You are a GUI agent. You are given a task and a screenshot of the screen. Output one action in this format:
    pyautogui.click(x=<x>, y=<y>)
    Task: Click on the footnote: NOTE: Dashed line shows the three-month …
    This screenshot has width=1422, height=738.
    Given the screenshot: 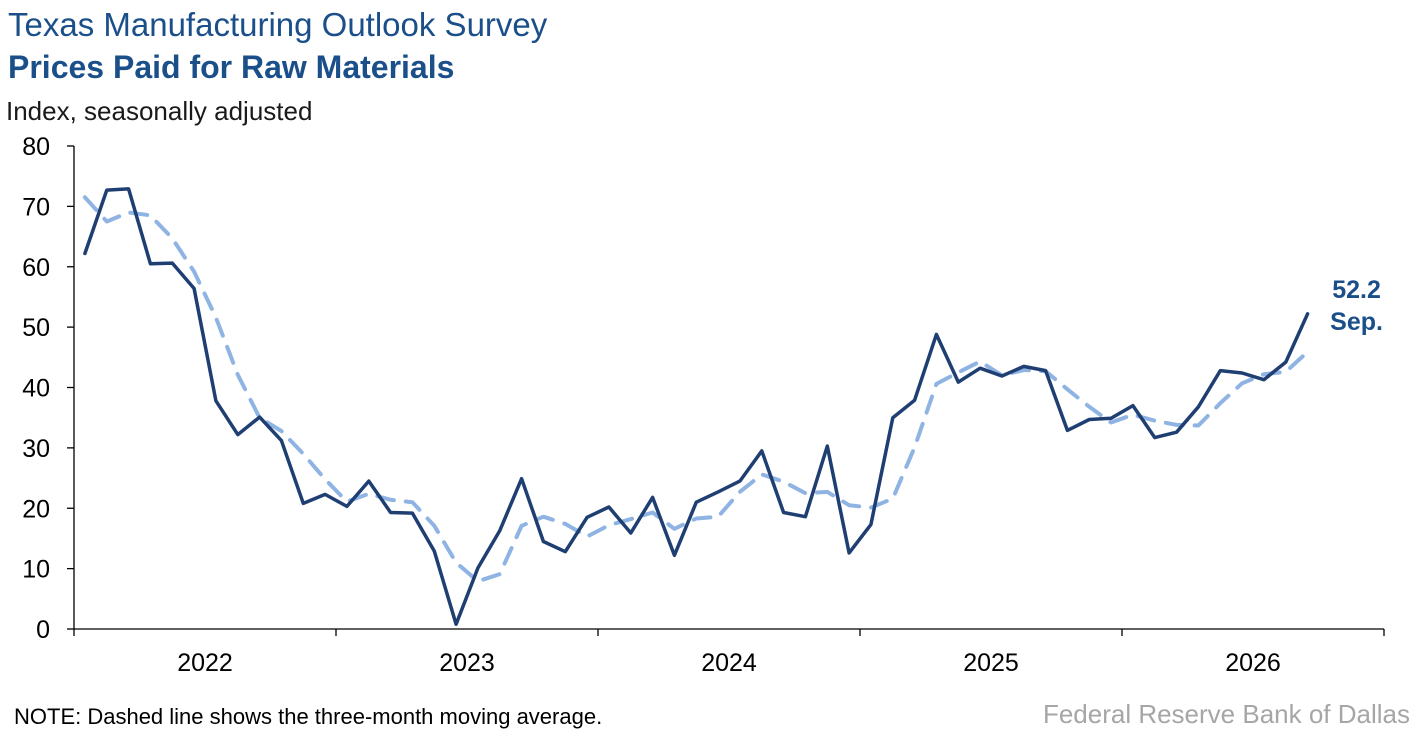 What is the action you would take?
    pyautogui.click(x=308, y=716)
    